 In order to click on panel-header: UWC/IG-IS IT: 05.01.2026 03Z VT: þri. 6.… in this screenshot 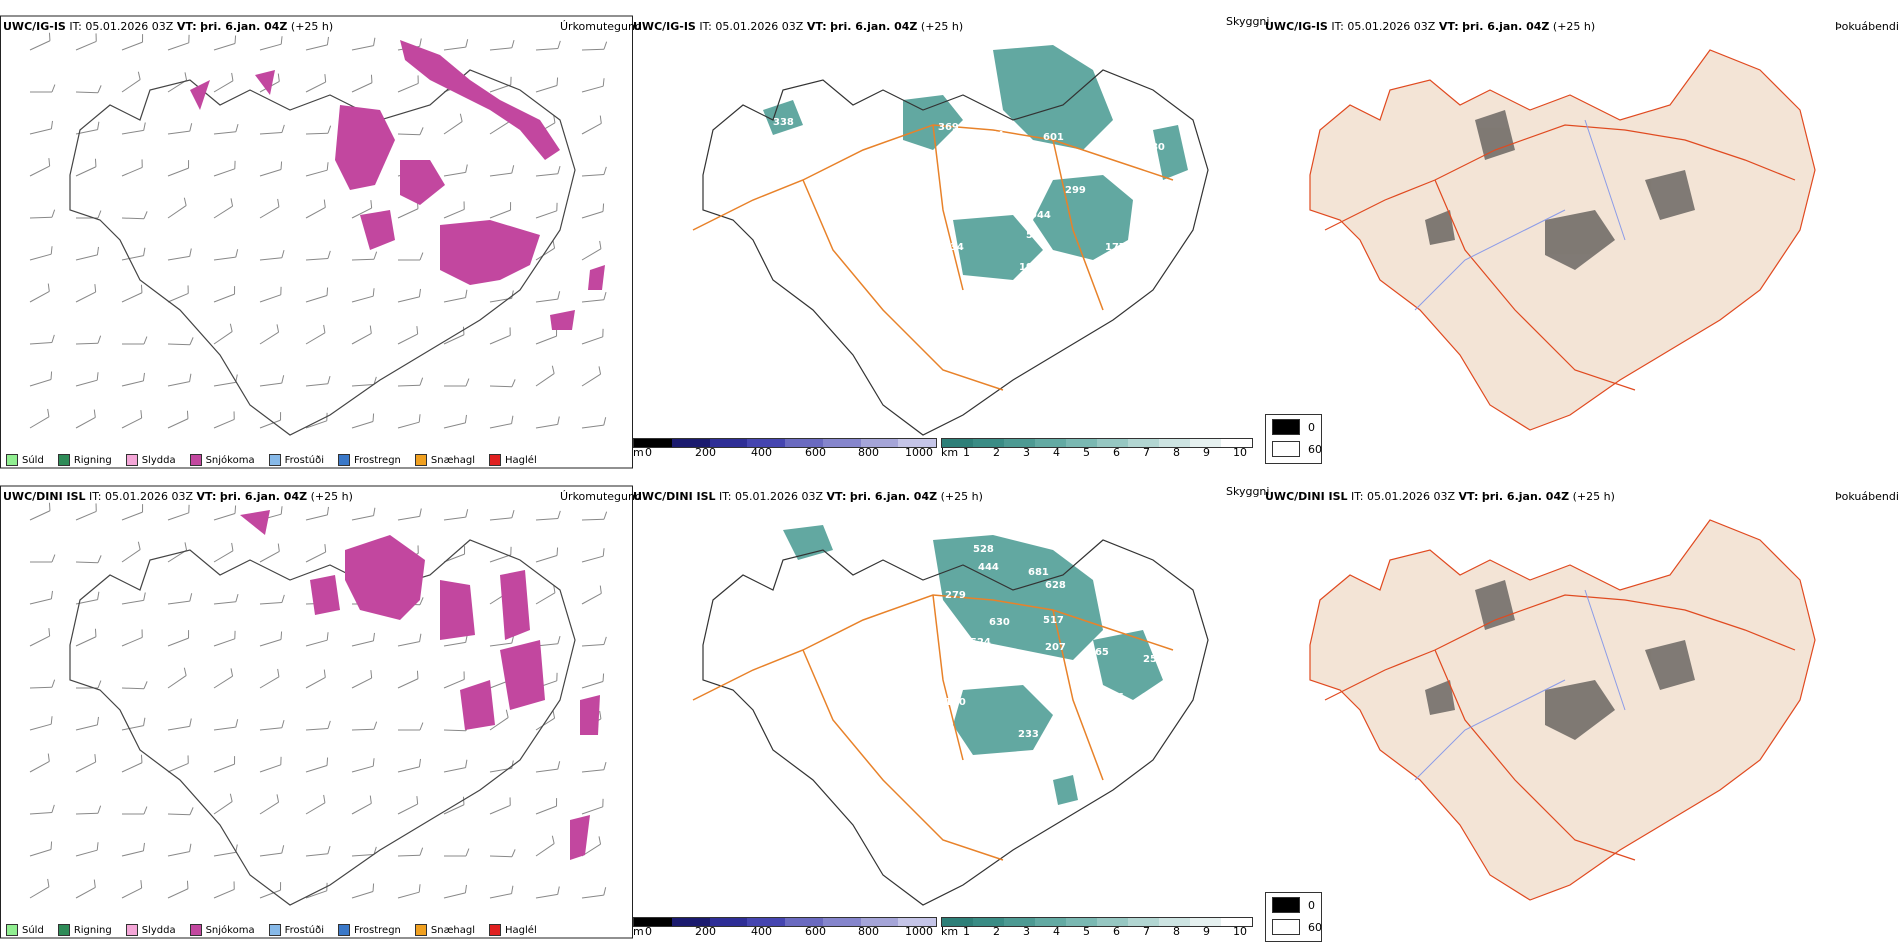, I will do `click(798, 26)`.